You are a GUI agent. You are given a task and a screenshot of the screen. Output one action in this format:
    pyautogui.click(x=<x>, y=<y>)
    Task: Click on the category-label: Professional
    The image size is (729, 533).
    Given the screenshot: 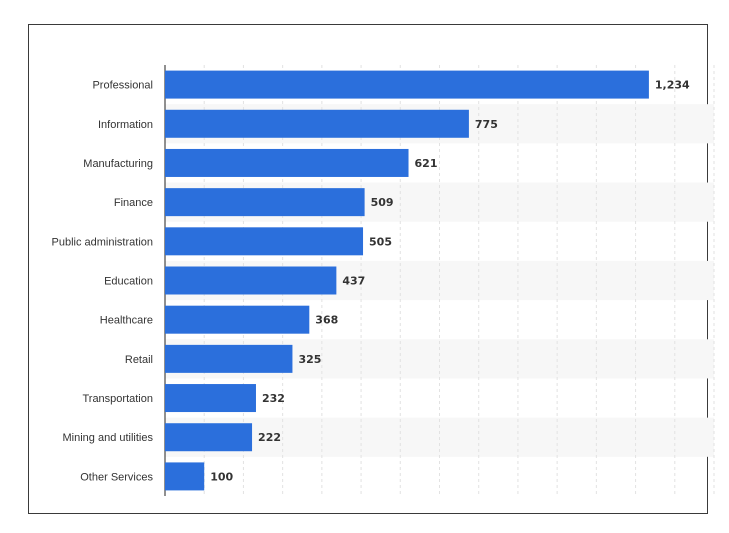 What is the action you would take?
    pyautogui.click(x=122, y=86)
    